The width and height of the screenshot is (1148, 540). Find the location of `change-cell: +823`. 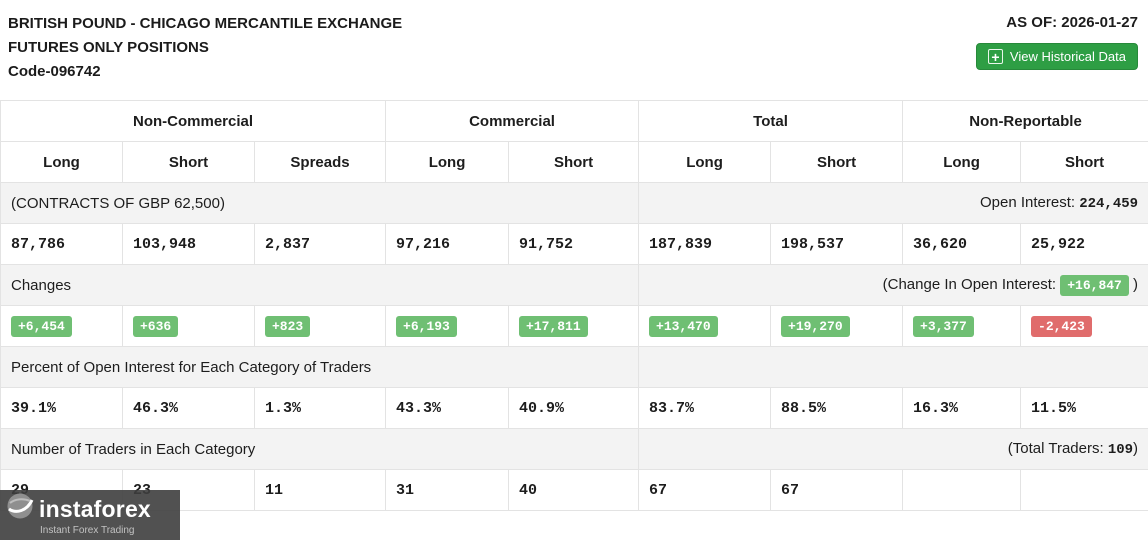

change-cell: +823 is located at coordinates (320, 326).